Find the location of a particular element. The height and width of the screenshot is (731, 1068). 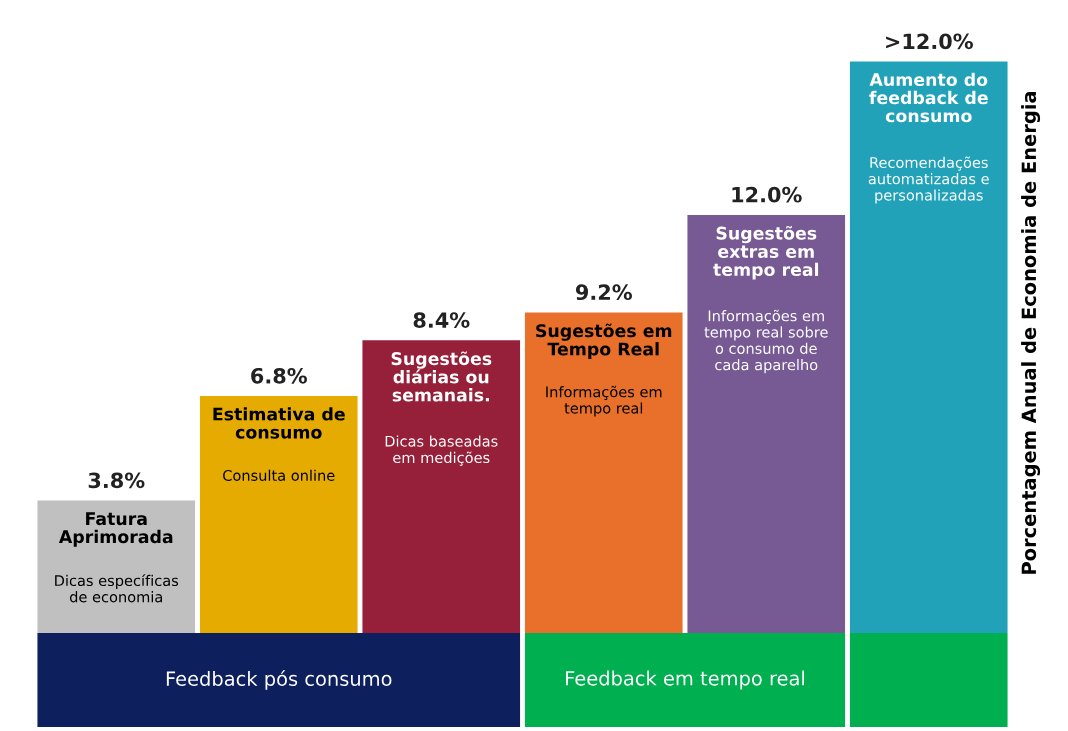

annotation: Informações em tempo real is located at coordinates (604, 401).